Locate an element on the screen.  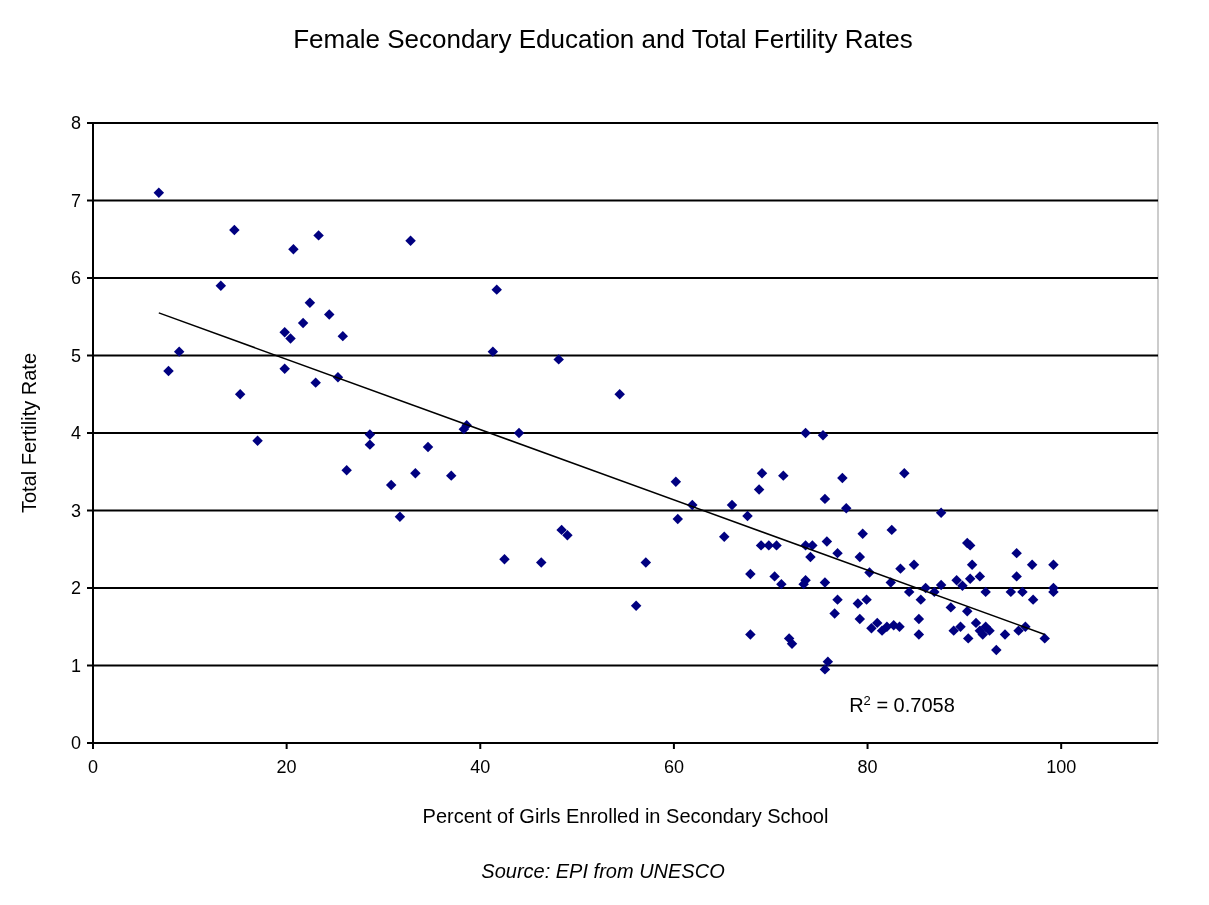
y-tick-label: 0 is located at coordinates (75, 743).